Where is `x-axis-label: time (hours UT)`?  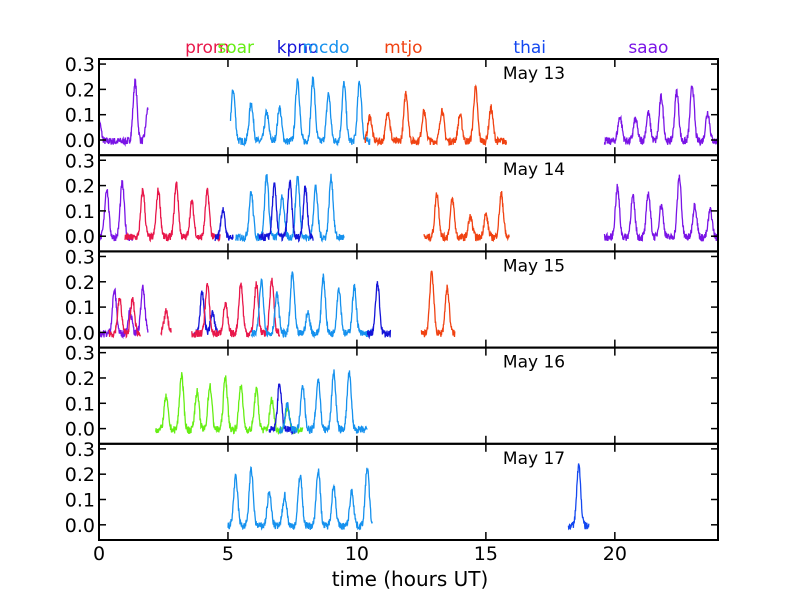 x-axis-label: time (hours UT) is located at coordinates (410, 579).